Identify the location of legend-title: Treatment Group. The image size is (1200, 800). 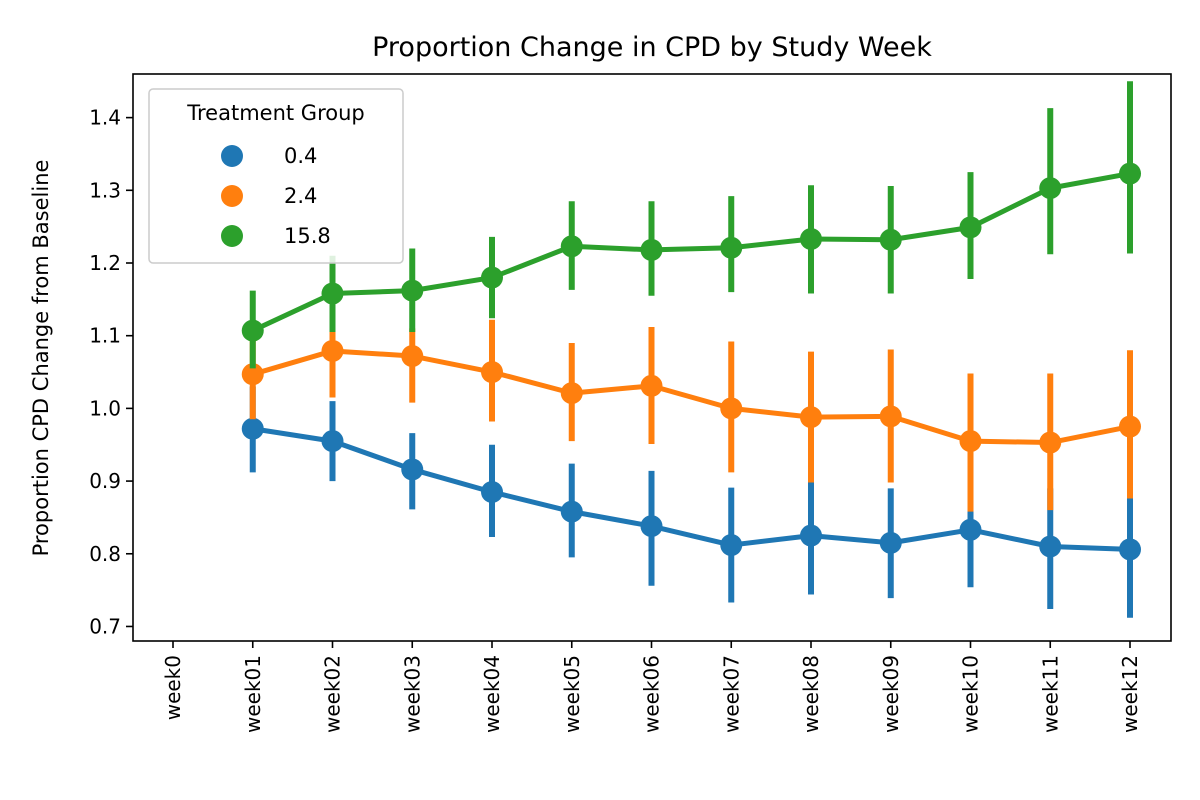
(275, 113).